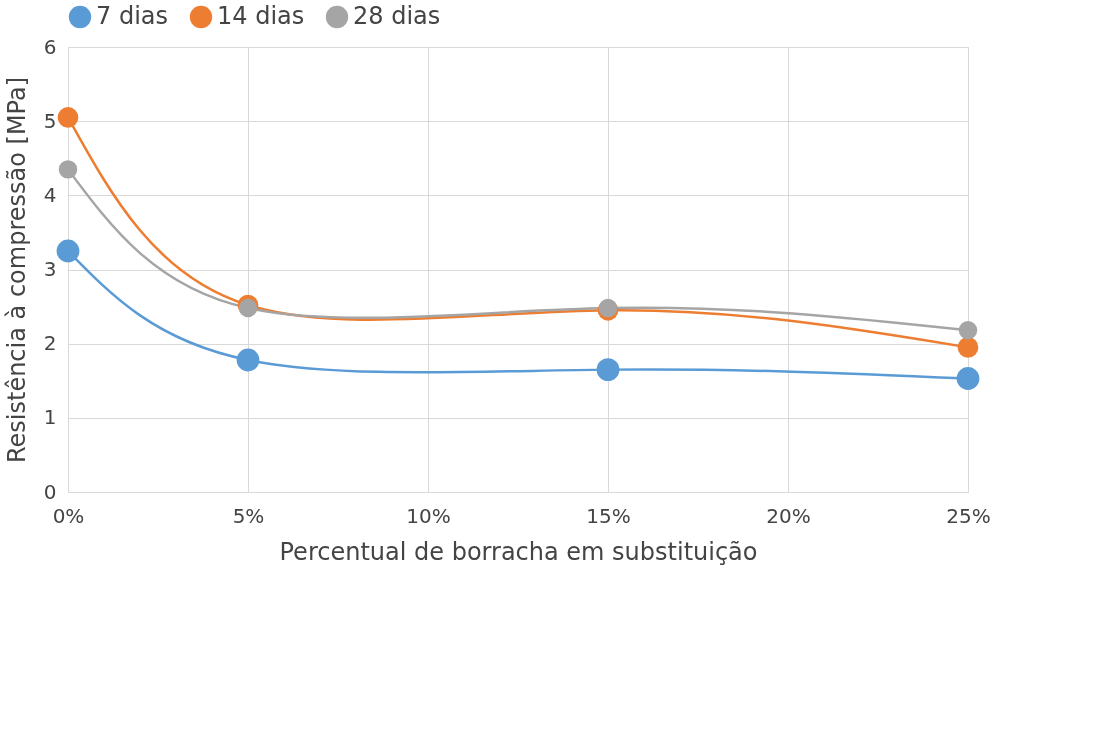 This screenshot has height=756, width=1115. What do you see at coordinates (608, 515) in the screenshot?
I see `x-tick-label: 15%` at bounding box center [608, 515].